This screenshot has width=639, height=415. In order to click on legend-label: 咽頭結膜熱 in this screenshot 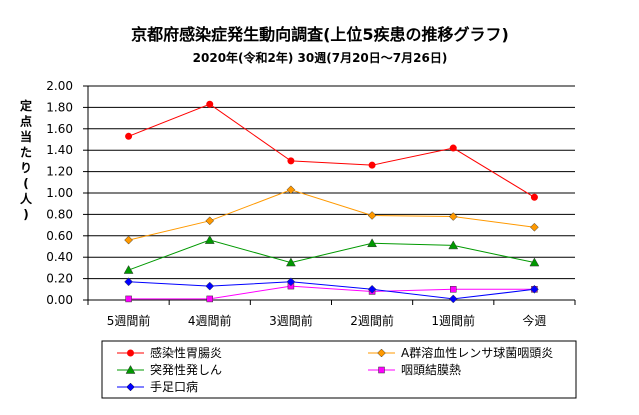, I will do `click(431, 370)`.